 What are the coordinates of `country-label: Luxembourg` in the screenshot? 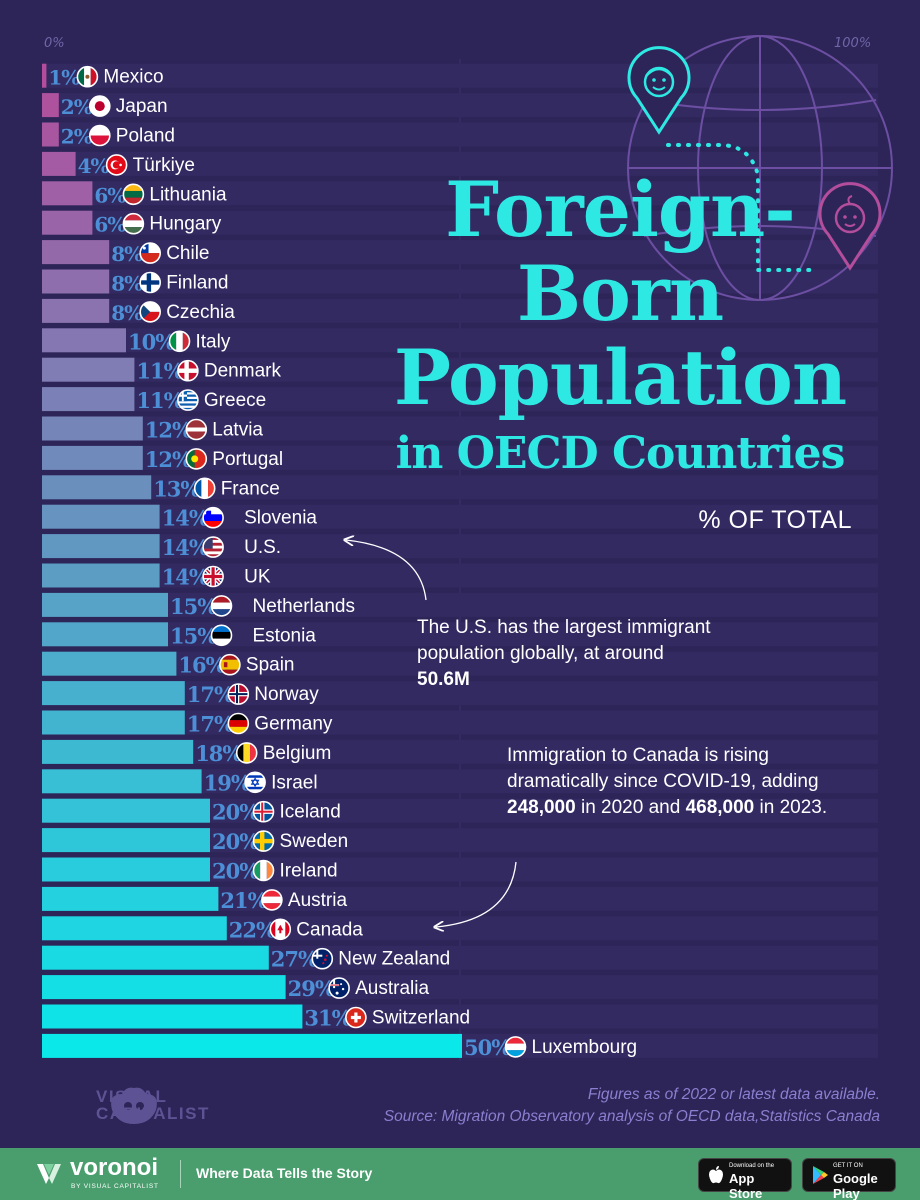 It's located at (585, 1047).